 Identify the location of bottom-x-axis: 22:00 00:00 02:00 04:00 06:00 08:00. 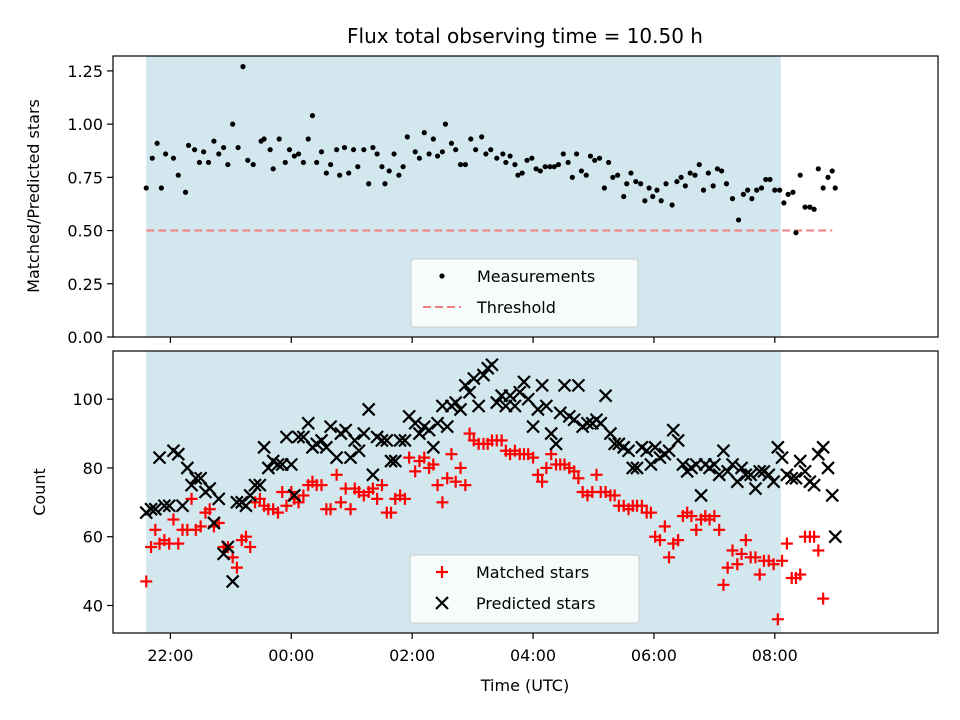
(472, 649).